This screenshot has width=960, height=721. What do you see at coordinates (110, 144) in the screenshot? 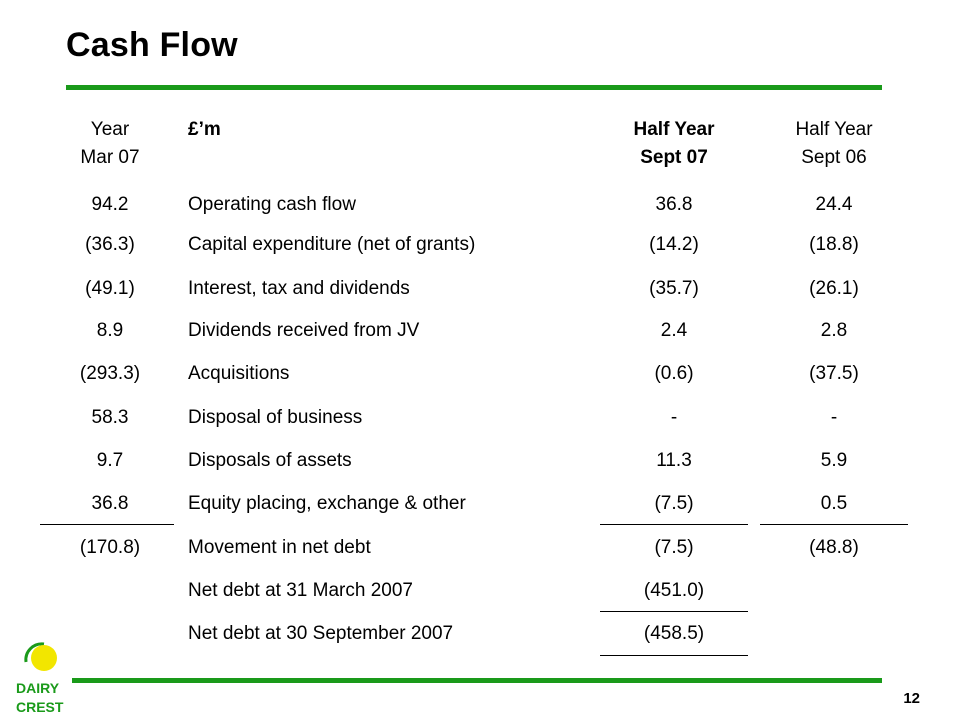
I see `header-year-mar-07: Year Mar 07` at bounding box center [110, 144].